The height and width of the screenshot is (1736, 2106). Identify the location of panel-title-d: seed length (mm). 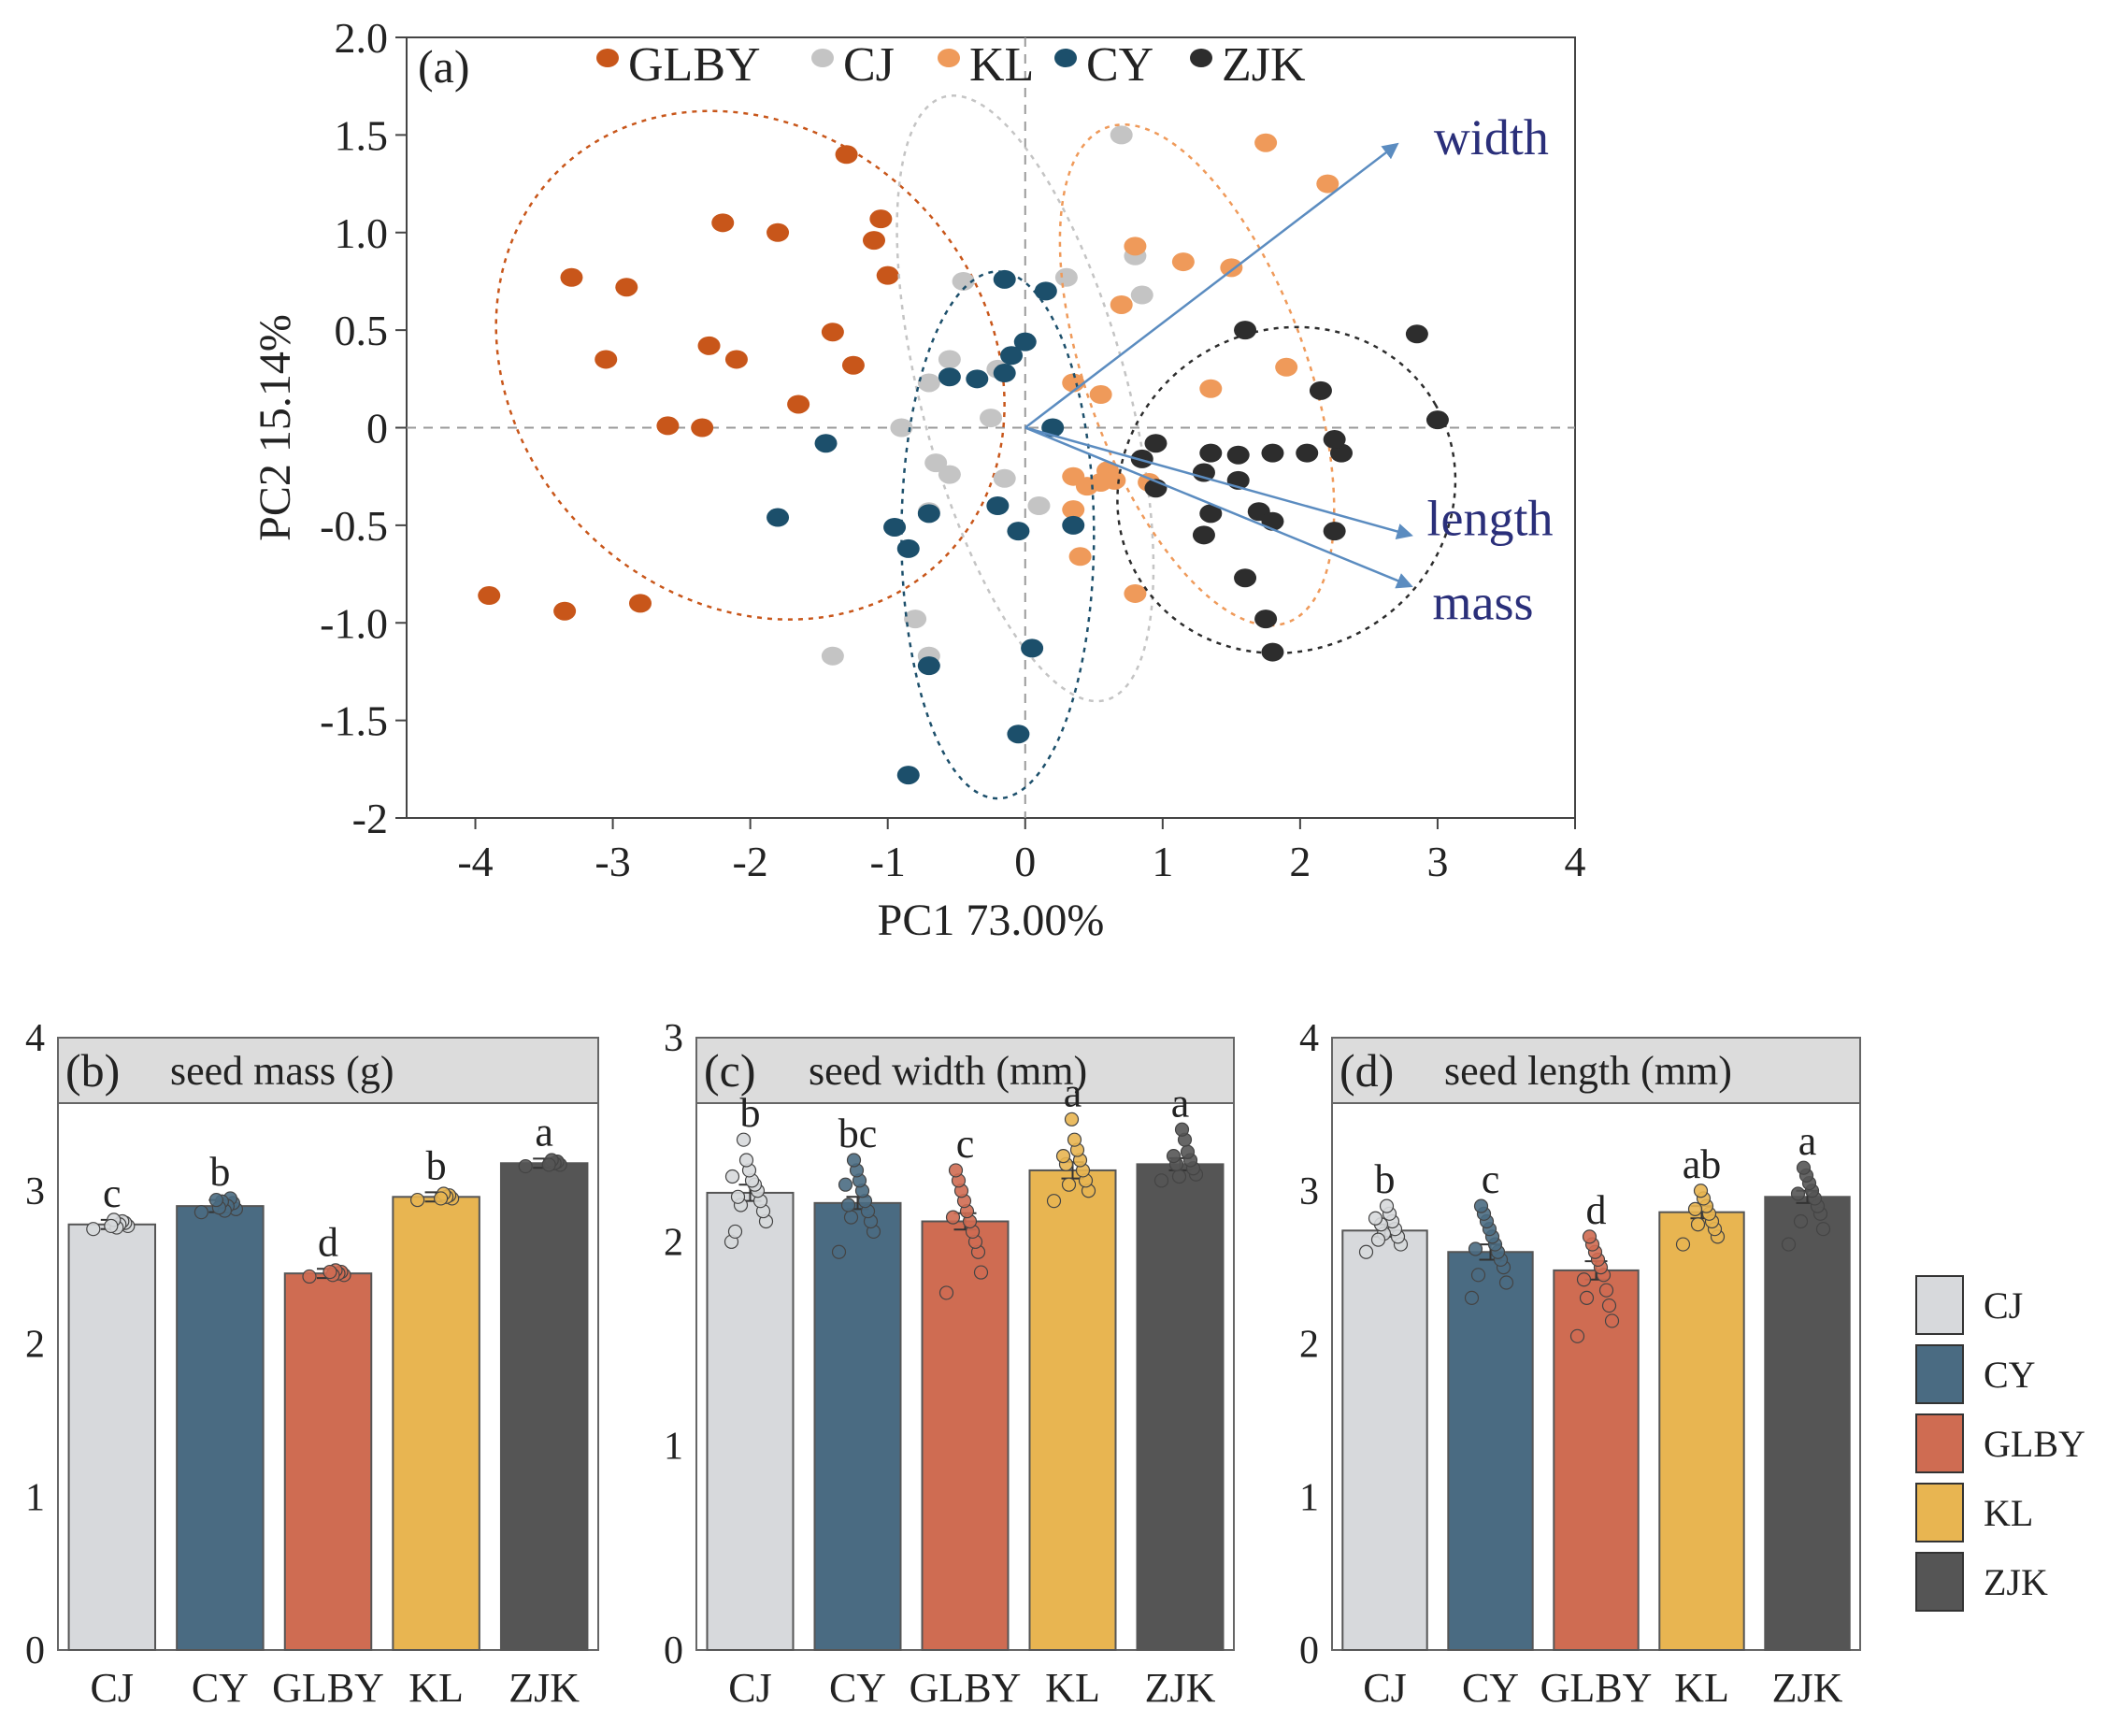
(1588, 1071).